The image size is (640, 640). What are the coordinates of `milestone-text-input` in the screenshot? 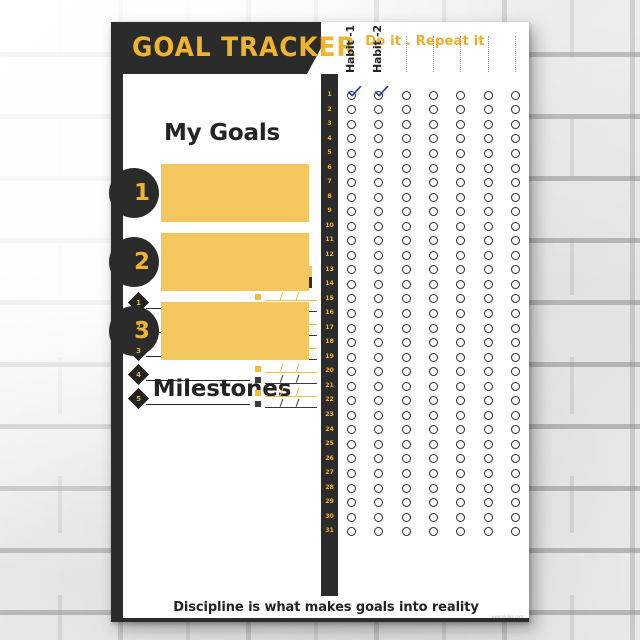 It's located at (198, 380).